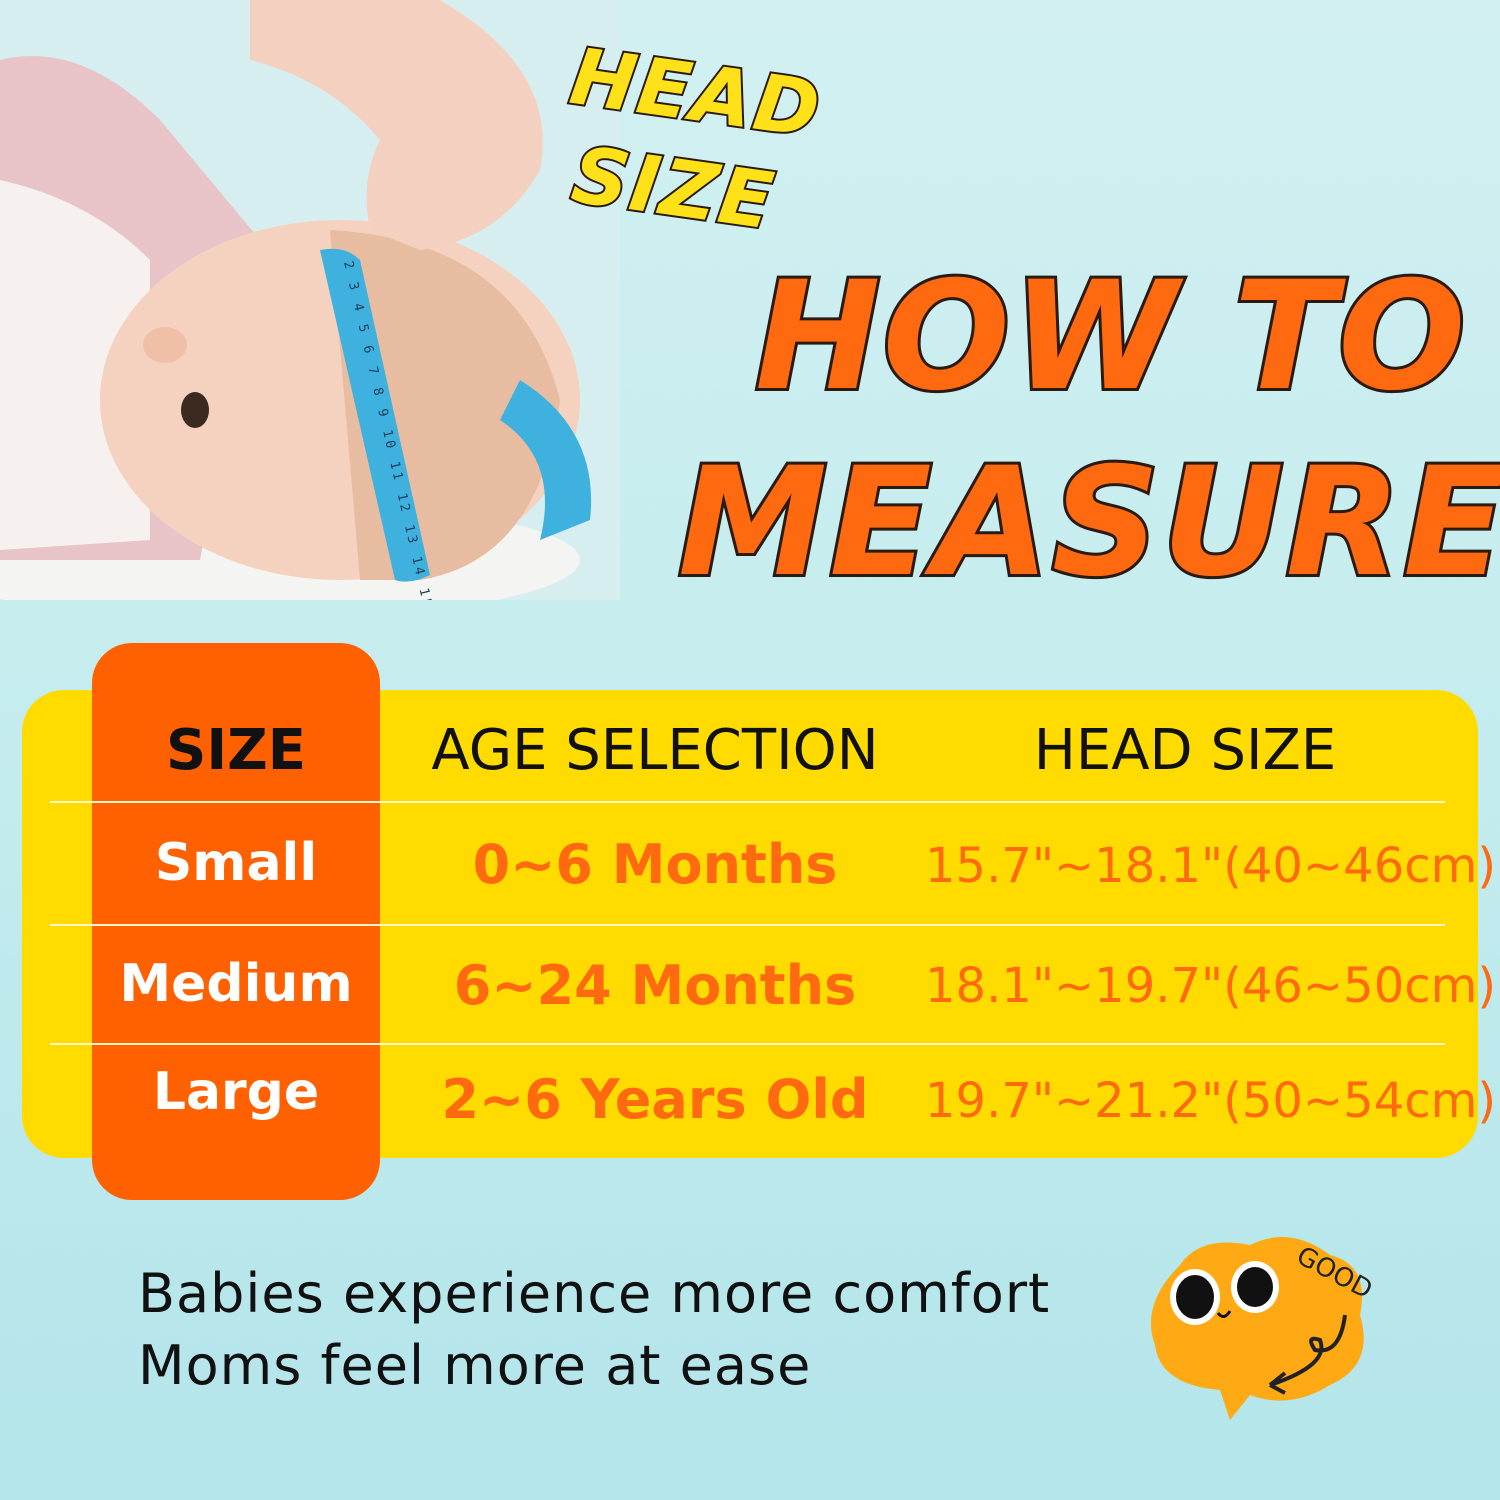  Describe the element at coordinates (375, 415) in the screenshot. I see `measuring-tape` at that location.